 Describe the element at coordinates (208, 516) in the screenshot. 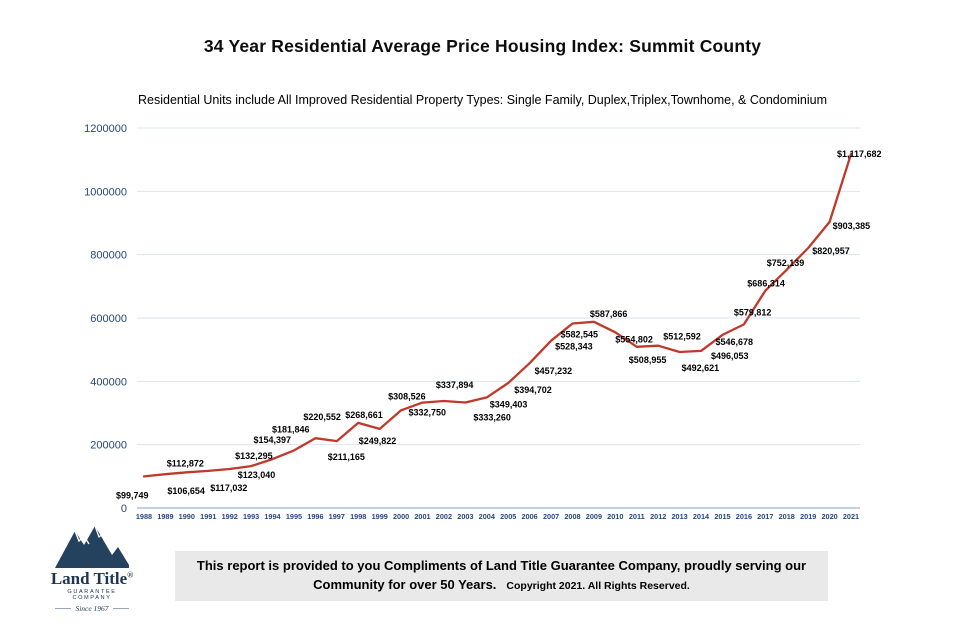

I see `x-tick-label: 1991` at that location.